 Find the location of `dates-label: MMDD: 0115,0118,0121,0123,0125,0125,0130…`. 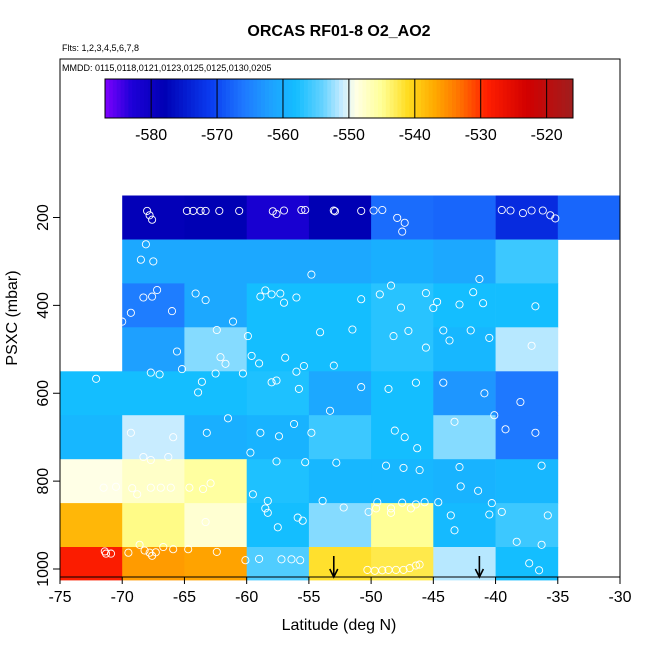

dates-label: MMDD: 0115,0118,0121,0123,0125,0125,0130… is located at coordinates (166, 68).